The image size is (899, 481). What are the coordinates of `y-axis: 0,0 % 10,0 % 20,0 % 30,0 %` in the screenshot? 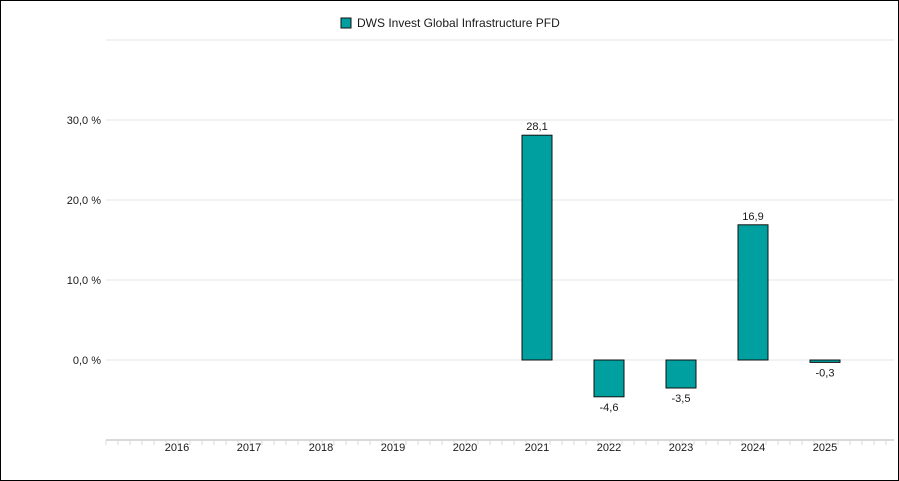 It's located at (84, 241).